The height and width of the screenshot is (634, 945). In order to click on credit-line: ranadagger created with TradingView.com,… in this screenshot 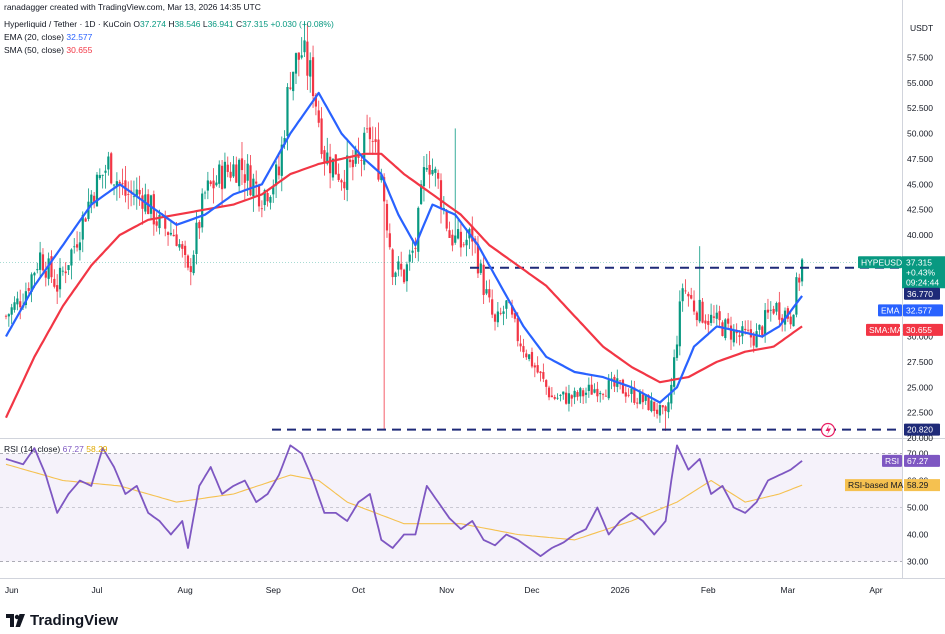, I will do `click(132, 7)`.